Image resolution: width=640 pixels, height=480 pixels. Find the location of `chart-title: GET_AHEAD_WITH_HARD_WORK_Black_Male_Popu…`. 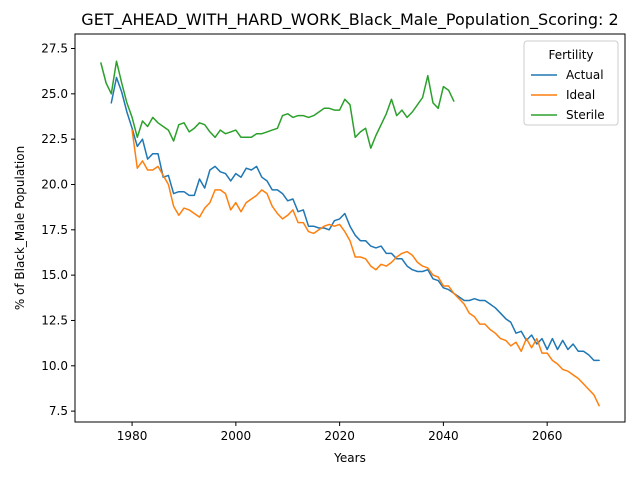

chart-title: GET_AHEAD_WITH_HARD_WORK_Black_Male_Popu… is located at coordinates (349, 20).